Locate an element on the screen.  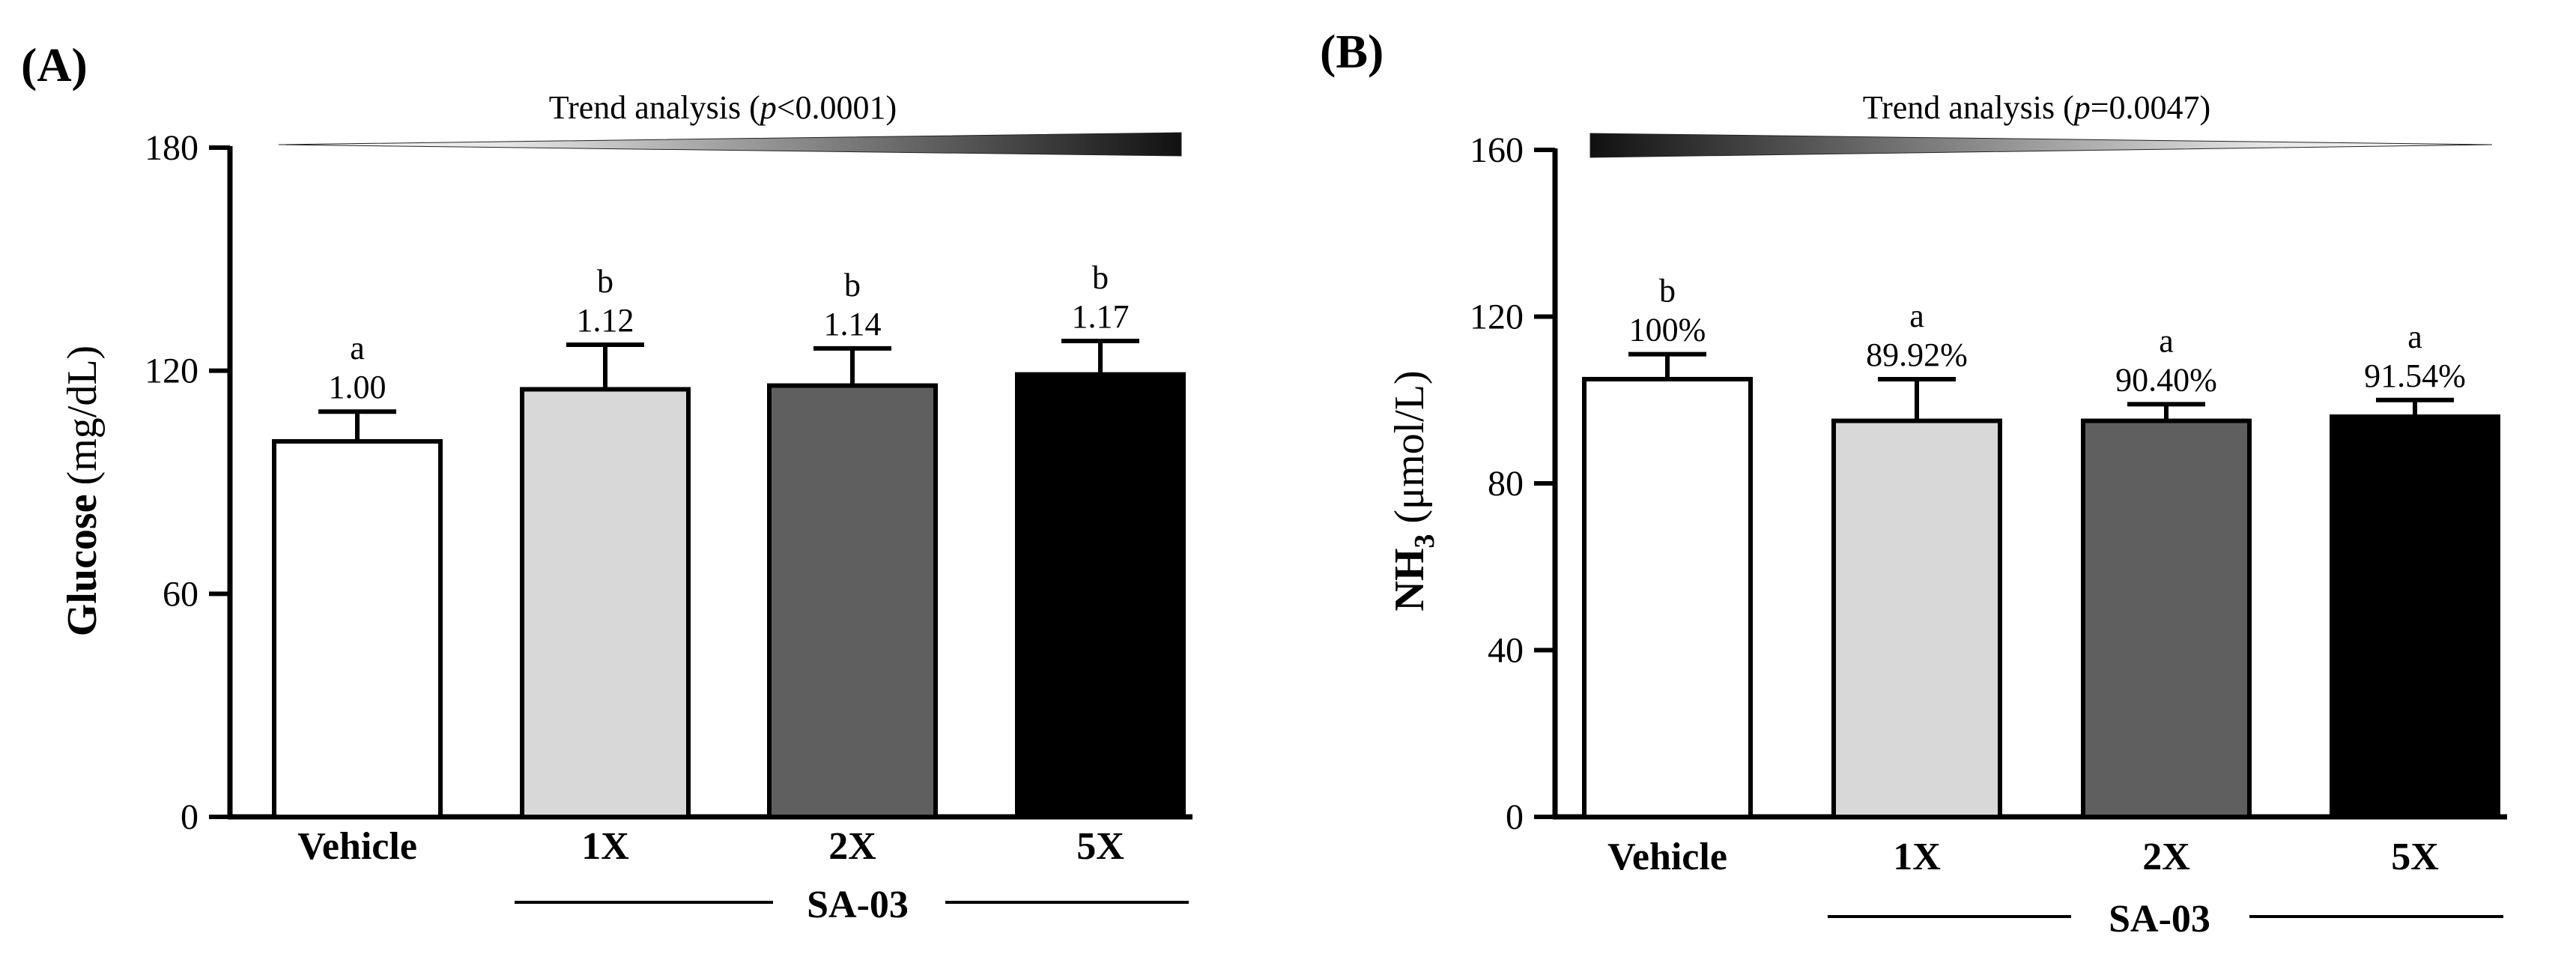
panel-b-y-axis-label: NH3 (μmol/L) is located at coordinates (1413, 490).